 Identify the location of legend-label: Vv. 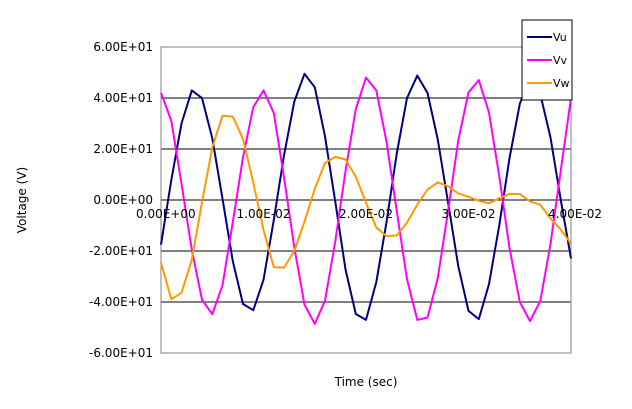
(560, 60).